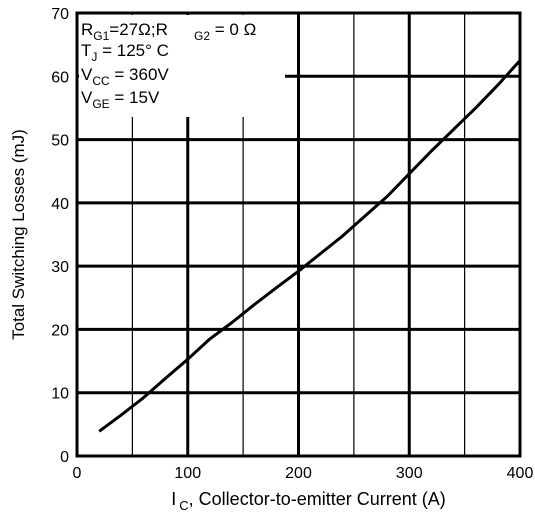 Image resolution: width=535 pixels, height=519 pixels. What do you see at coordinates (94, 57) in the screenshot?
I see `condition-subscript: J` at bounding box center [94, 57].